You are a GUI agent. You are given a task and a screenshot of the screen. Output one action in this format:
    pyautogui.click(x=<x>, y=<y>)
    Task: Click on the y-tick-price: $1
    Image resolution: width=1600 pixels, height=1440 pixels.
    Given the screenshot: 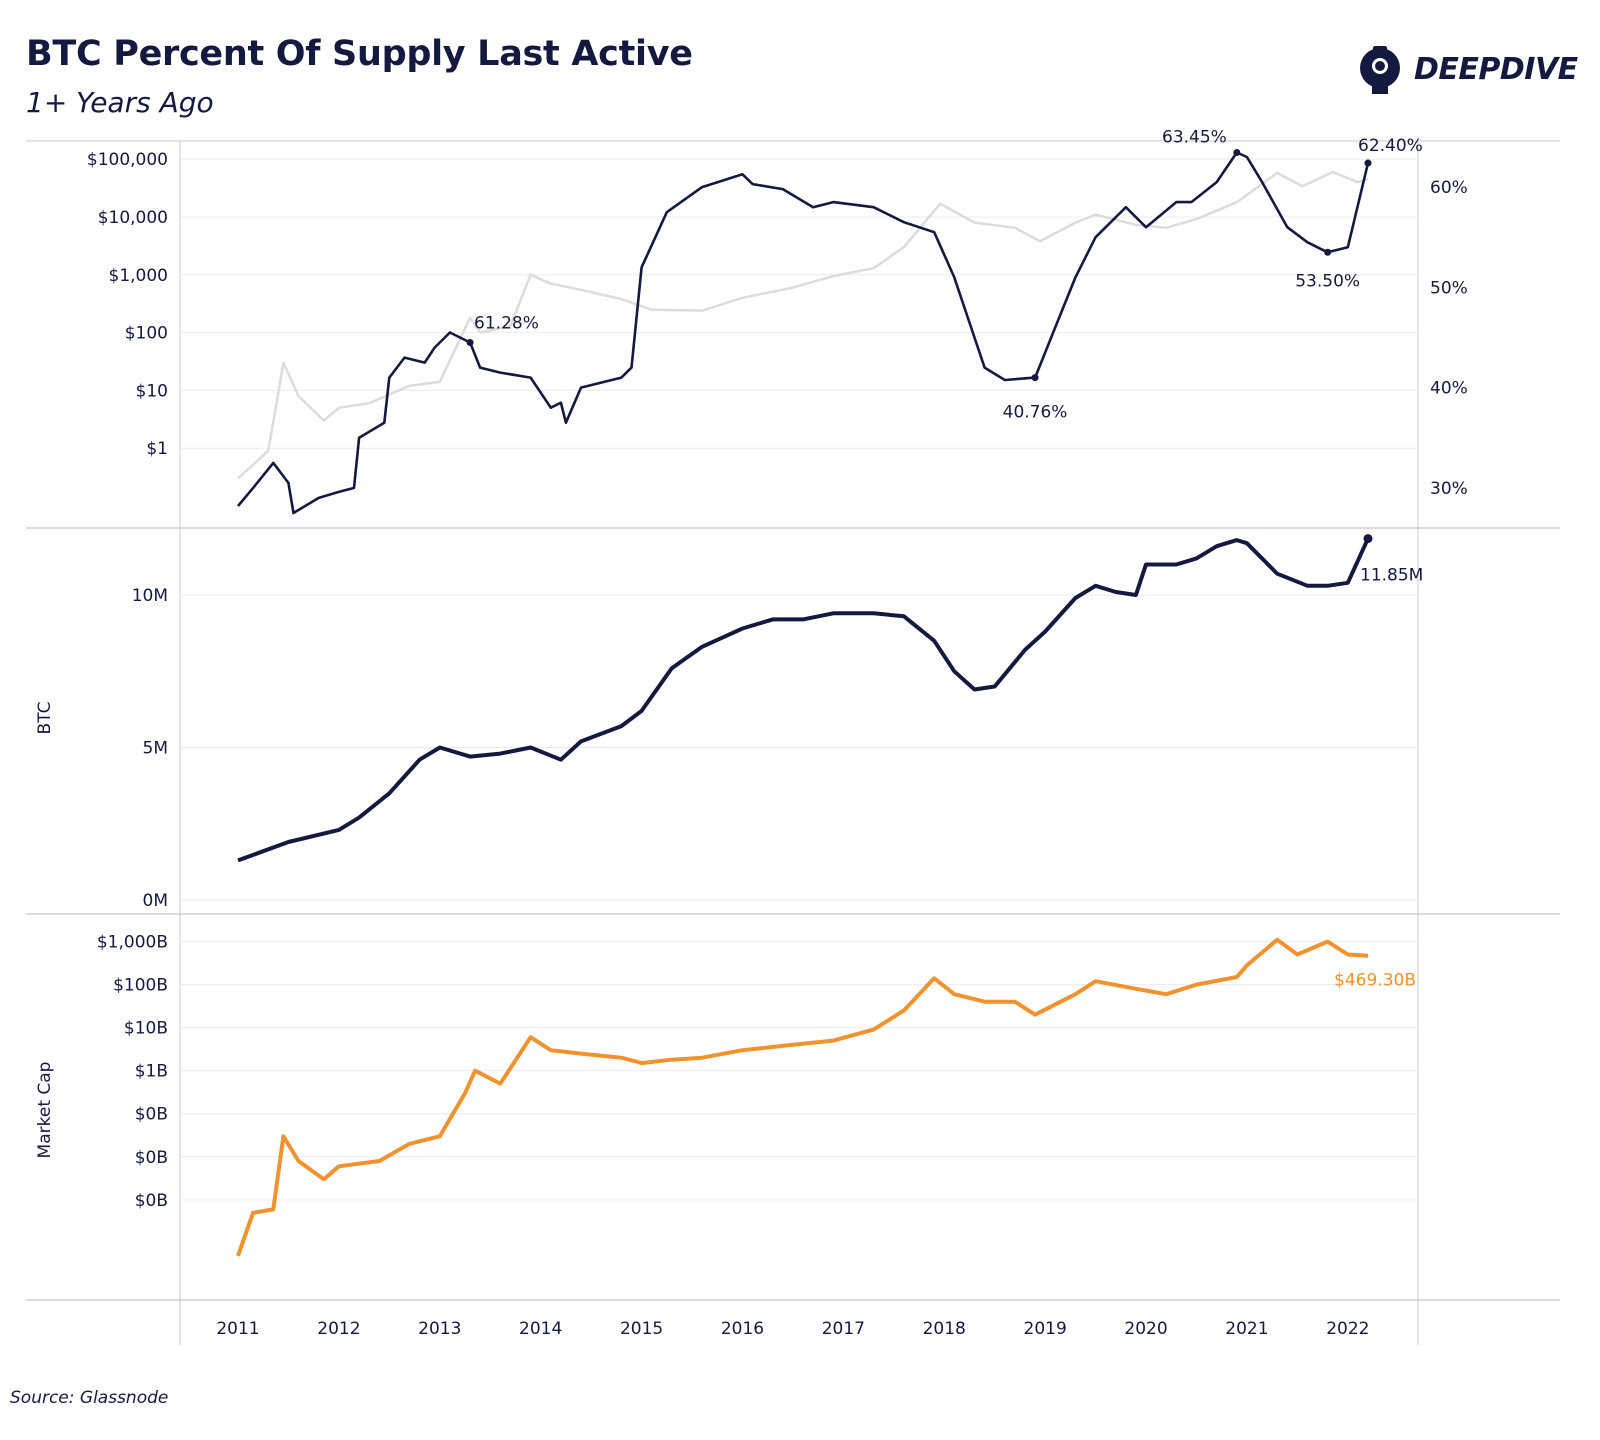 What is the action you would take?
    pyautogui.click(x=157, y=449)
    